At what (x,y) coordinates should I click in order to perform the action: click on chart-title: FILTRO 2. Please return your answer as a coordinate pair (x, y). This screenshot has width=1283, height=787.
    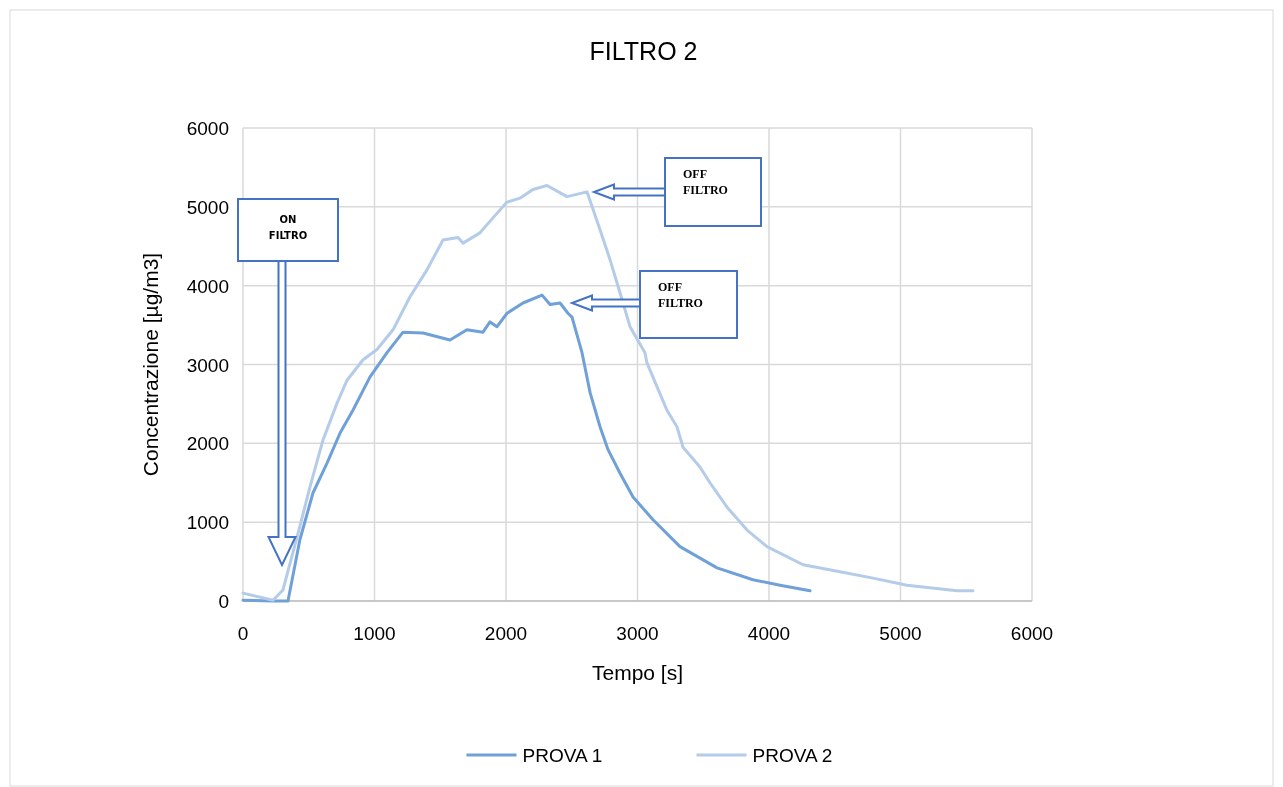
    Looking at the image, I should click on (643, 51).